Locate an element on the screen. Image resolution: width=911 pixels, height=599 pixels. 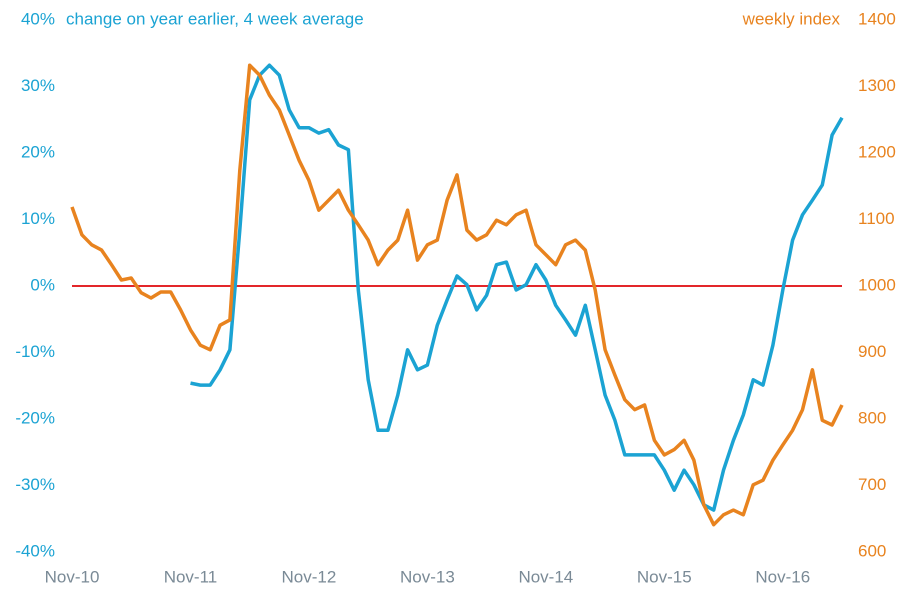
y2-tick-label: 1000 is located at coordinates (877, 284).